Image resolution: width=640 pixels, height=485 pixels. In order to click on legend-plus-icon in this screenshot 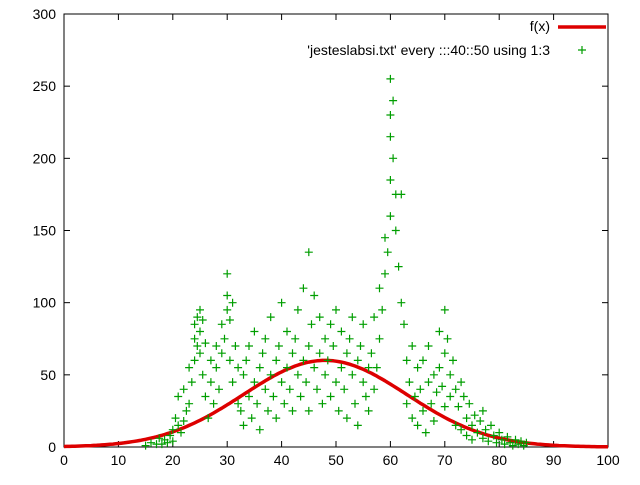, I will do `click(582, 50)`.